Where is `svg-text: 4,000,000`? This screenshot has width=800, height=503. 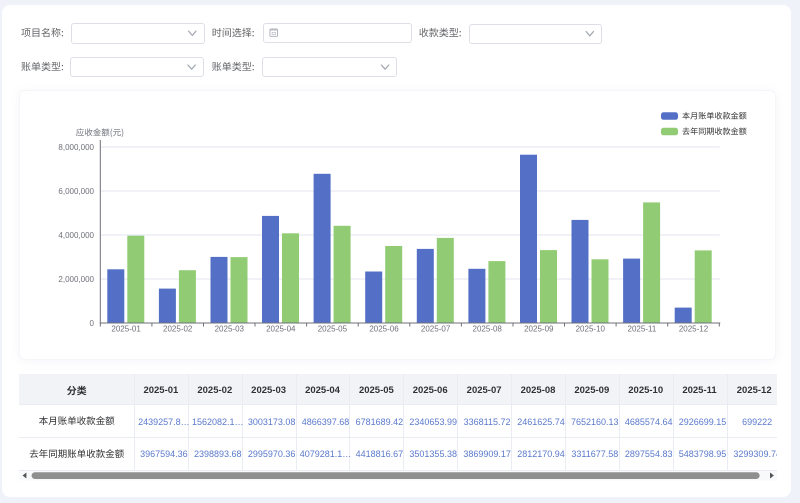 svg-text: 4,000,000 is located at coordinates (76, 235).